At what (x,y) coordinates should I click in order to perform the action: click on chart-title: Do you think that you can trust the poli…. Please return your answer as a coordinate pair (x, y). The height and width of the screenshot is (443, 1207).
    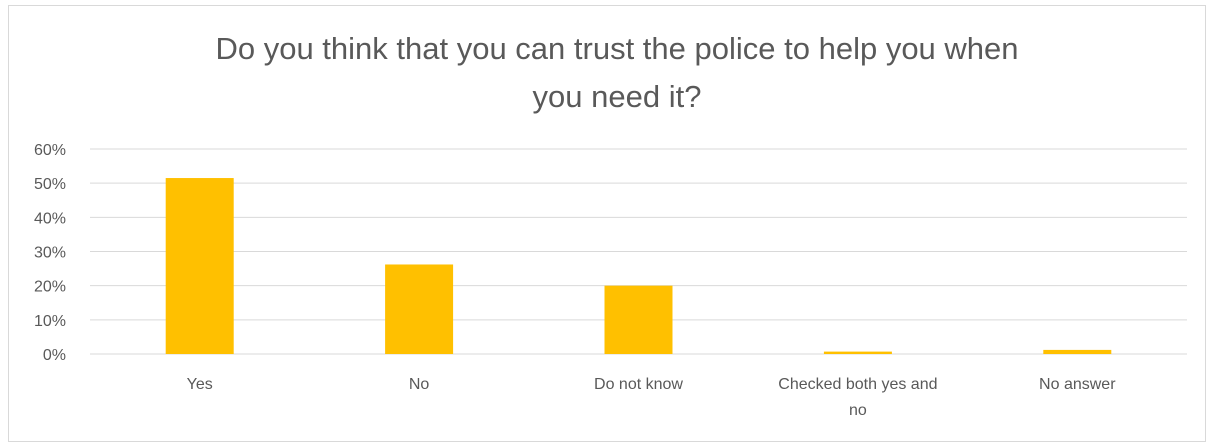
    Looking at the image, I should click on (616, 72).